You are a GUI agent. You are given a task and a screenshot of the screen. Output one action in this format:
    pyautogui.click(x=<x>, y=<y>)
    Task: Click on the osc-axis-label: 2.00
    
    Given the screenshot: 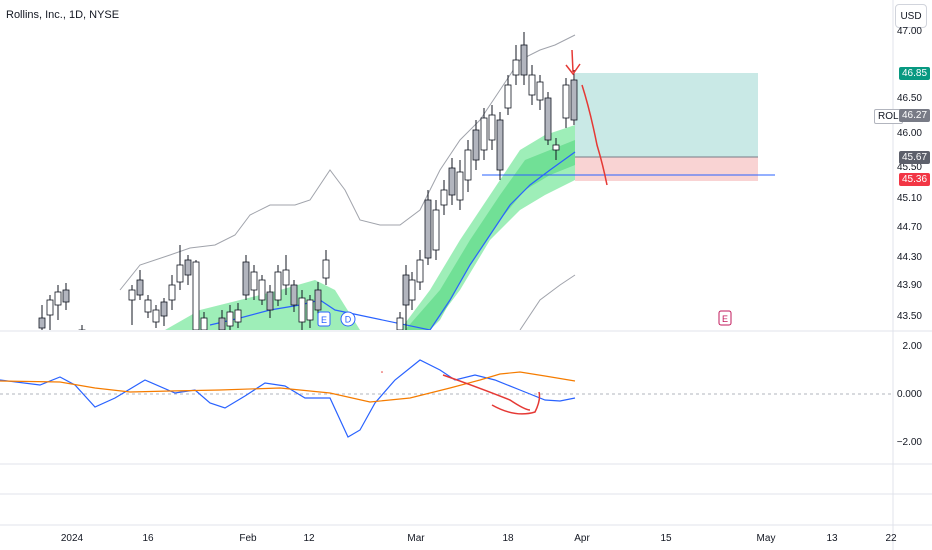 What is the action you would take?
    pyautogui.click(x=912, y=346)
    